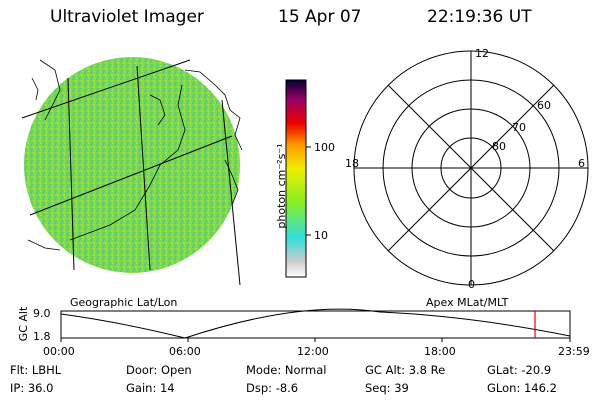 Image resolution: width=600 pixels, height=400 pixels. What do you see at coordinates (42, 336) in the screenshot?
I see `orbit-ytick-bottom: 1.8` at bounding box center [42, 336].